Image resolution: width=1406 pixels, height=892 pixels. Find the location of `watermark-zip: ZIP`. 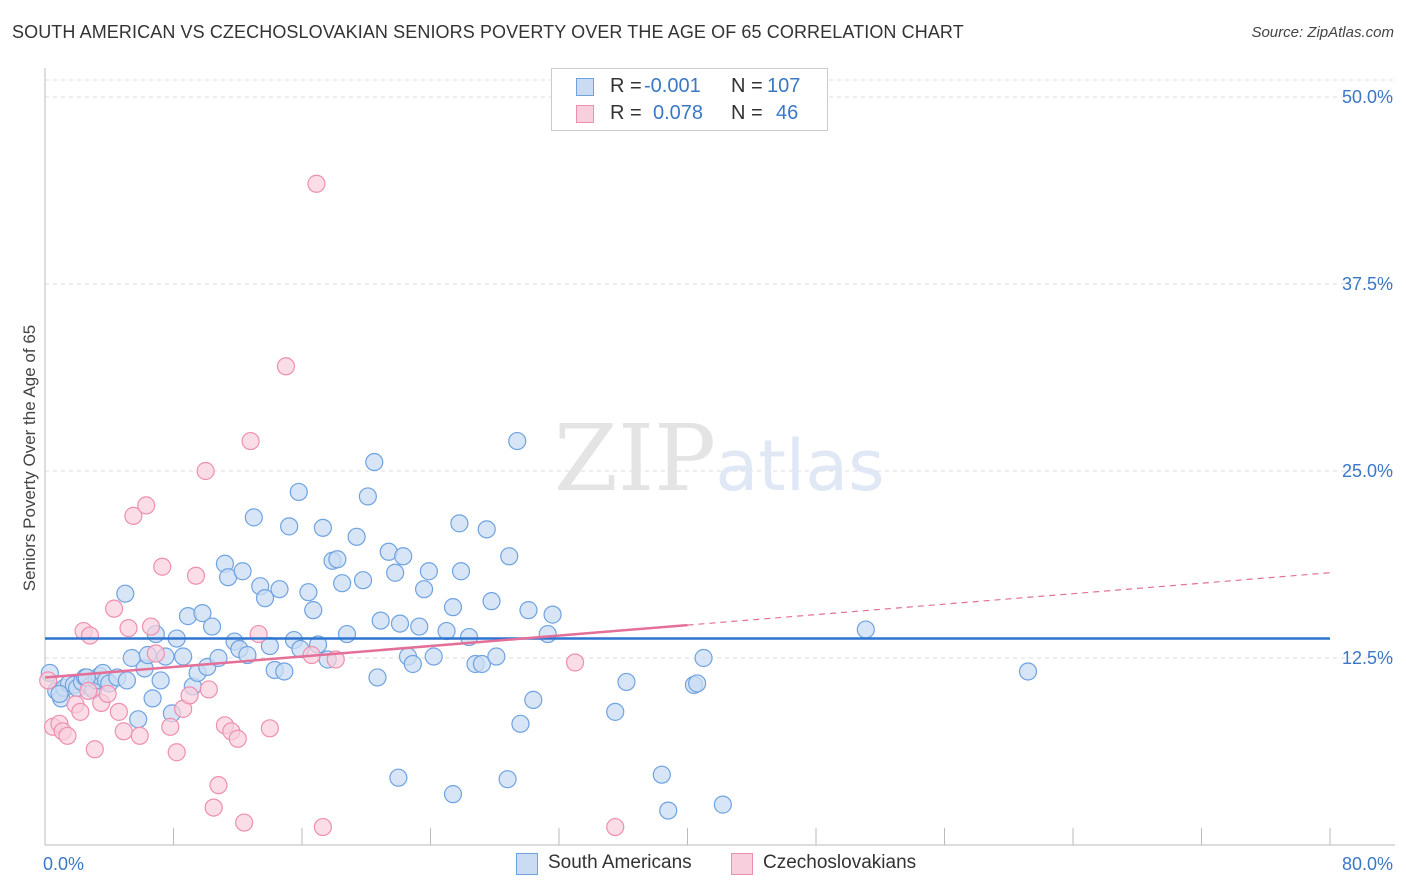

watermark-zip: ZIP is located at coordinates (635, 458).